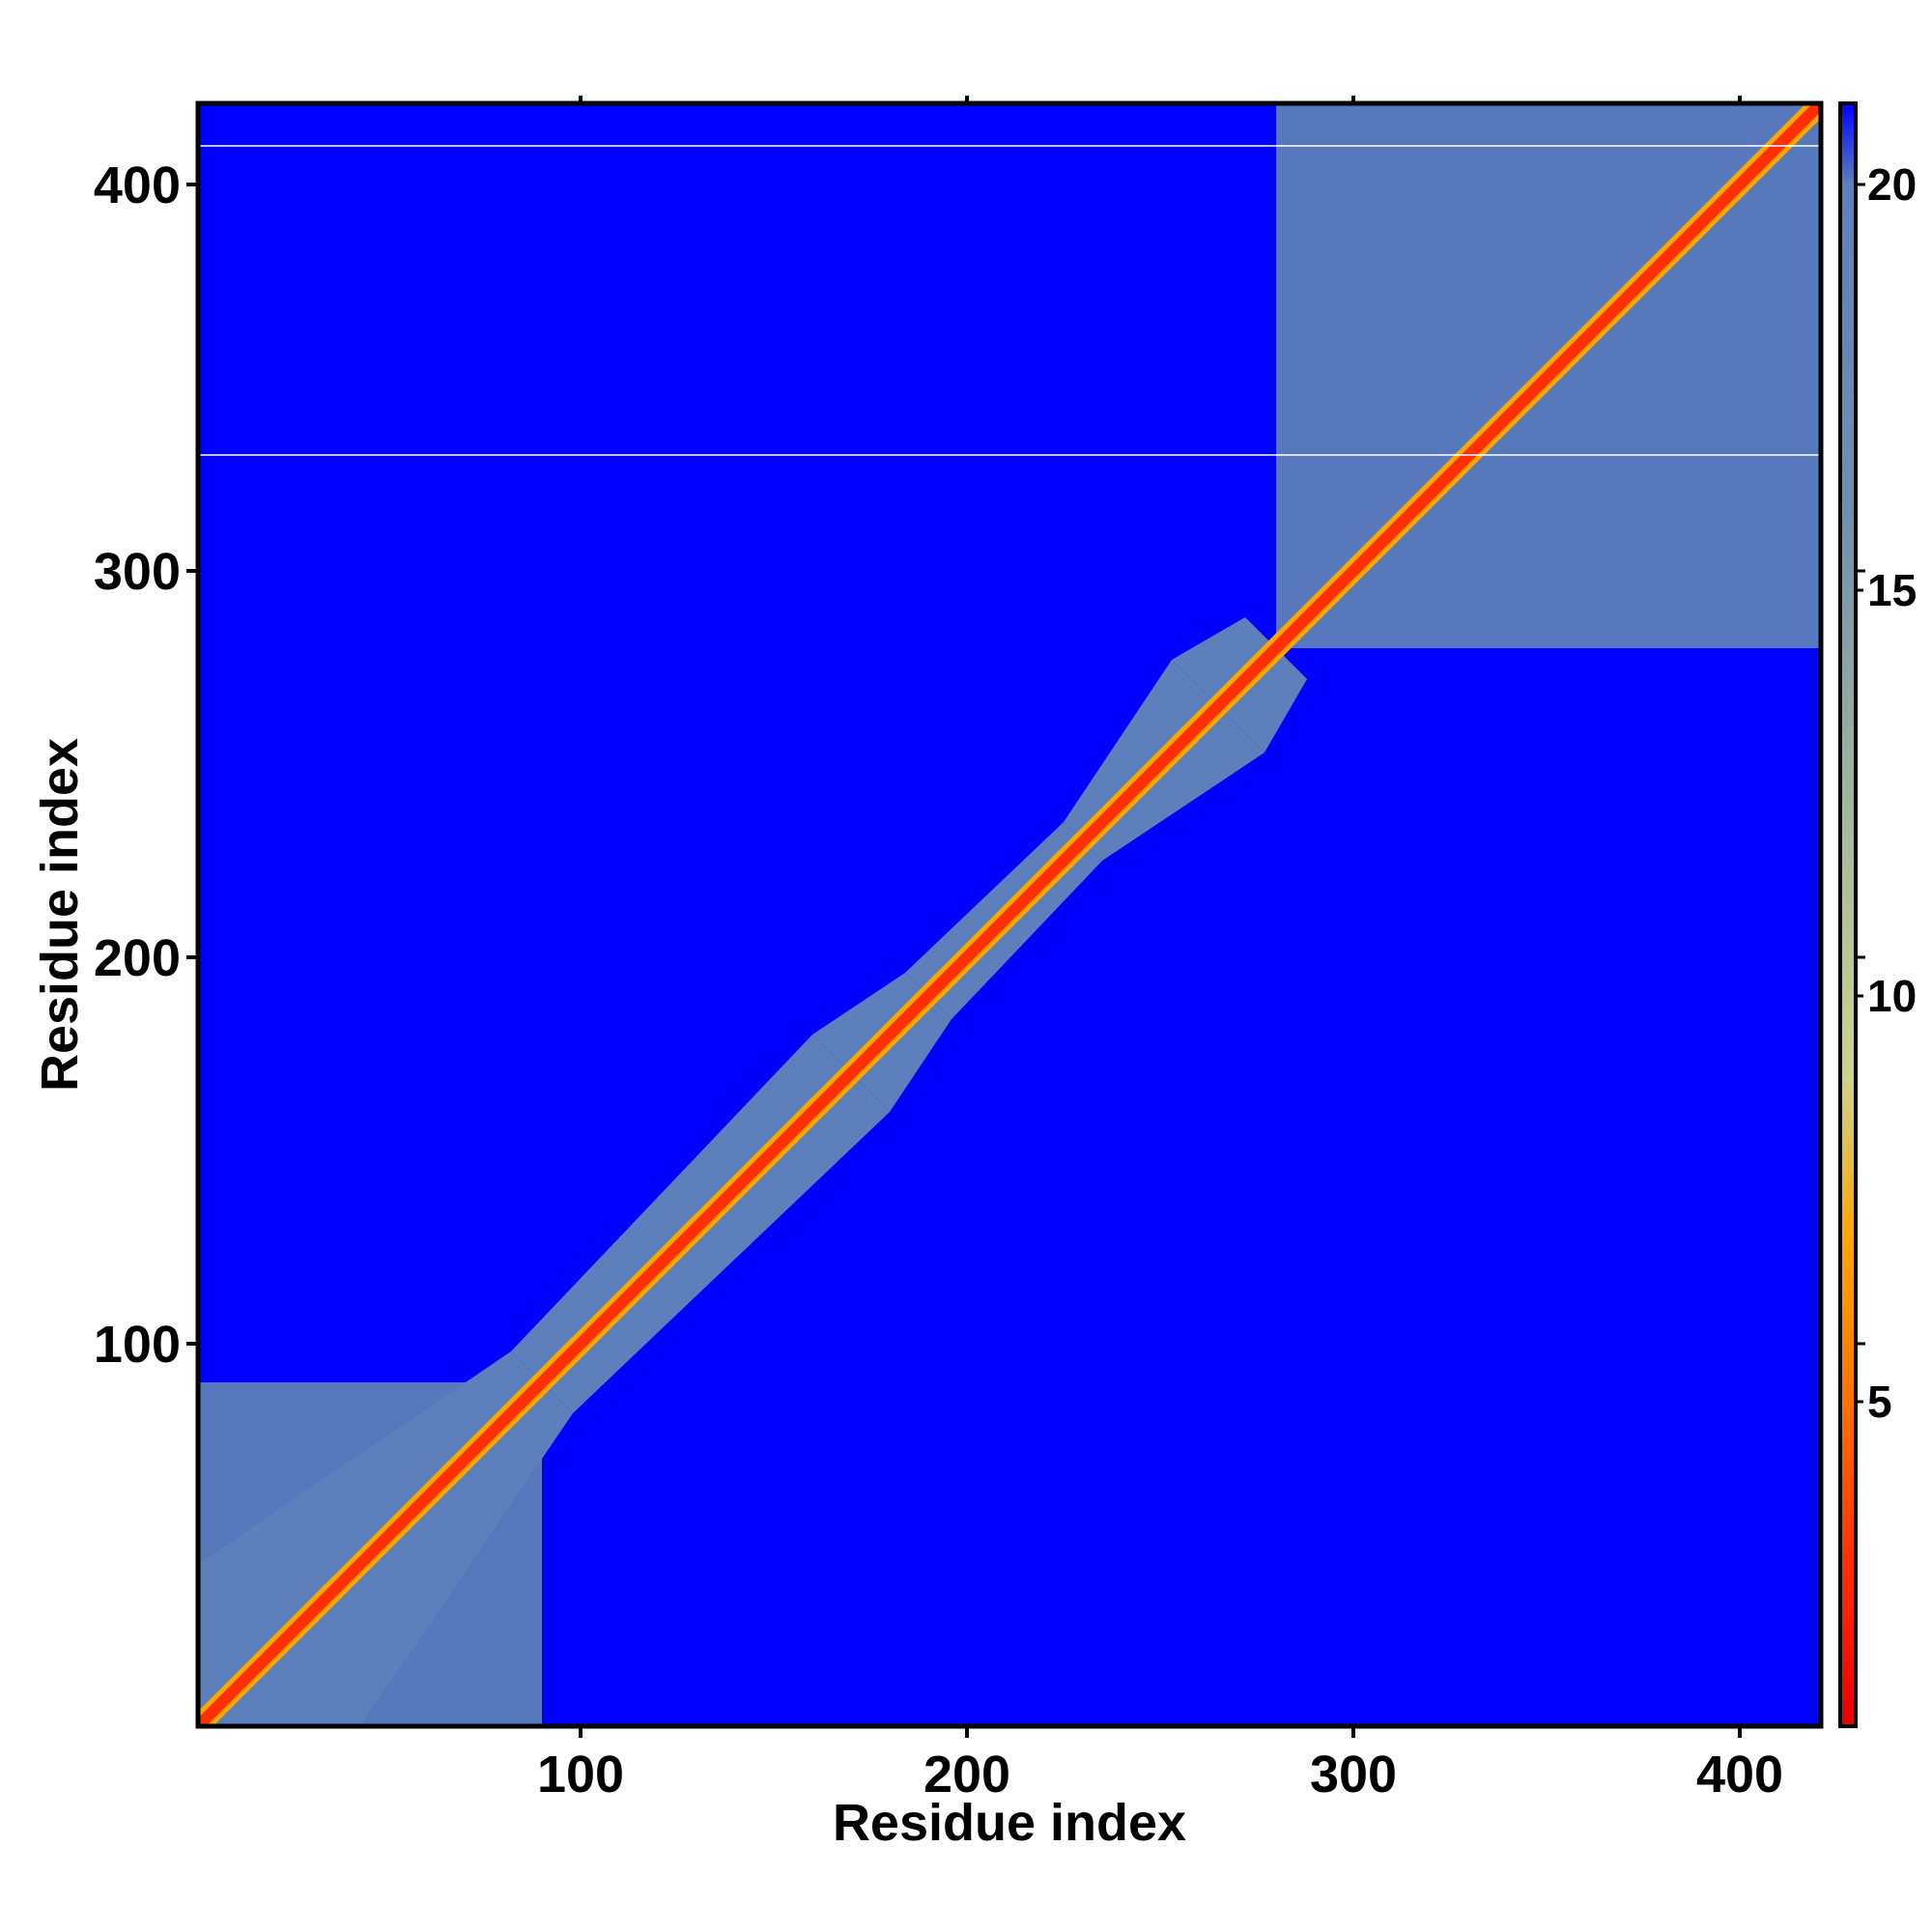 The image size is (1932, 1932). I want to click on x-tick-label: 400, so click(1739, 1775).